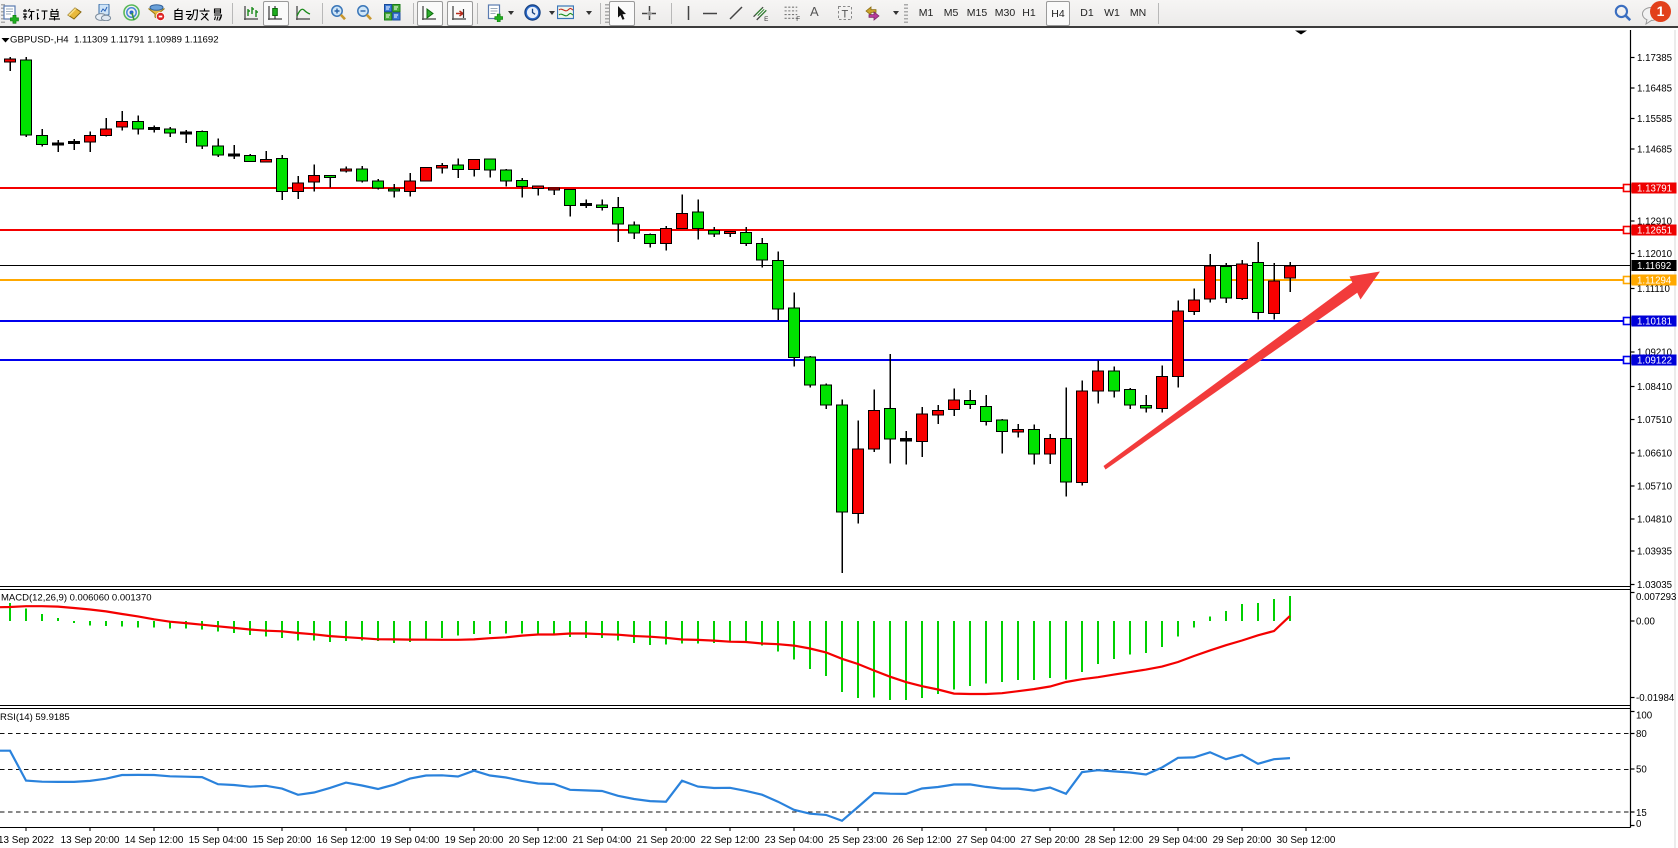 The width and height of the screenshot is (1678, 848). I want to click on svg-text: 1.16485, so click(1654, 88).